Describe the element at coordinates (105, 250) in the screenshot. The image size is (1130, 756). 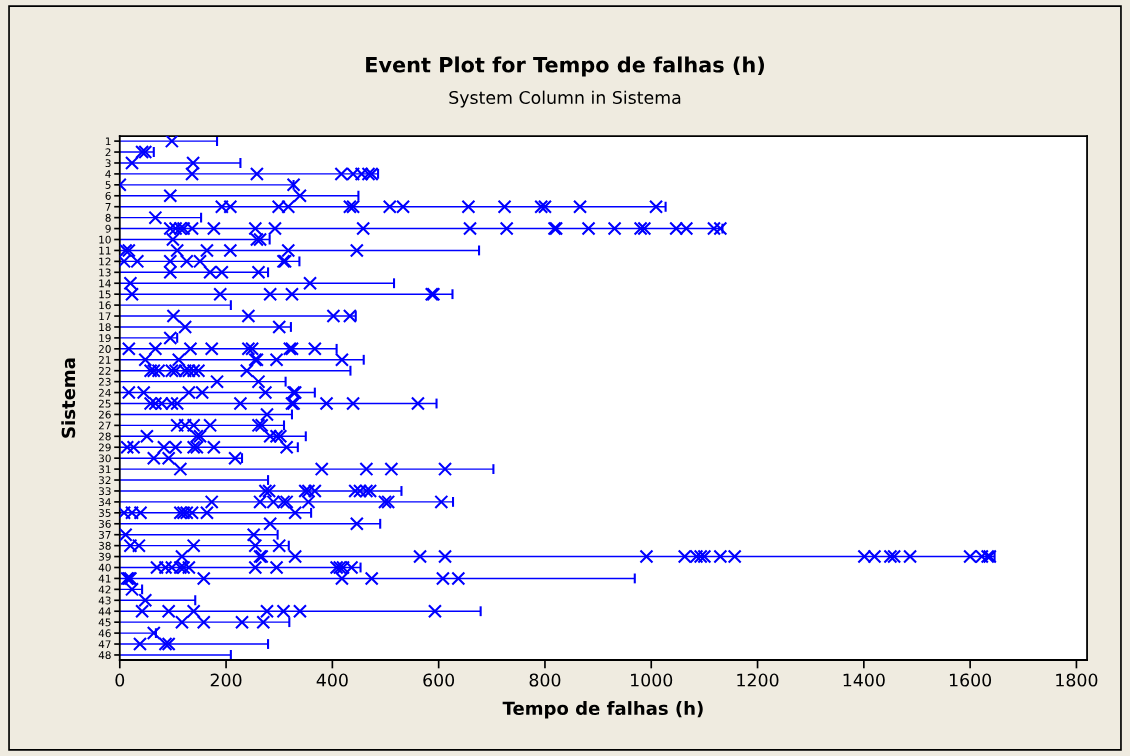
I see `y-tick-label: 11` at that location.